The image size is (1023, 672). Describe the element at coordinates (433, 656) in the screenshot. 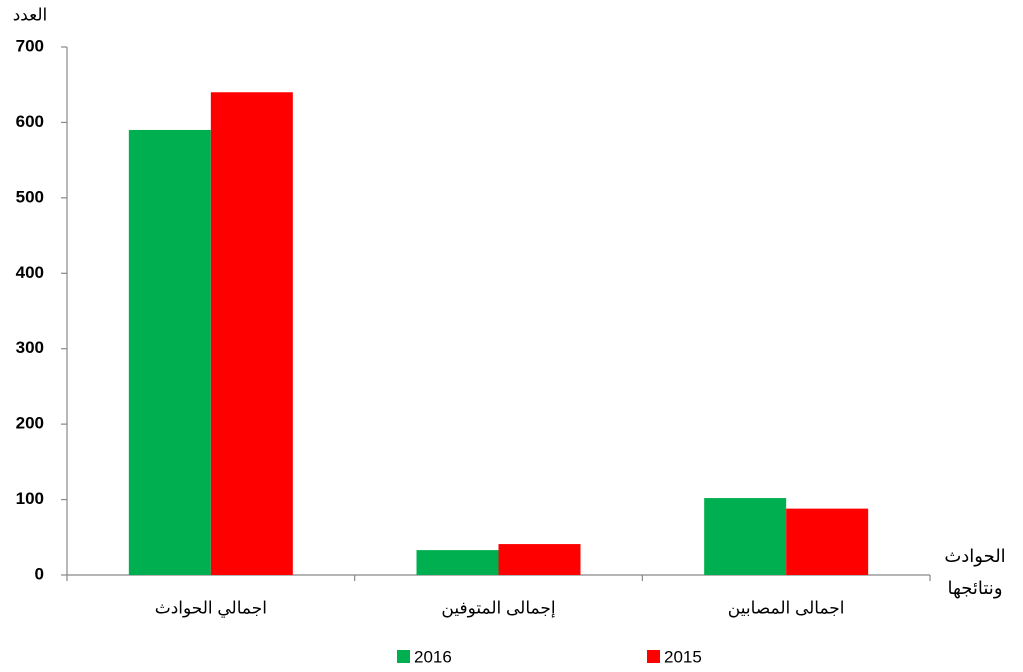

I see `legend-label: 2016` at that location.